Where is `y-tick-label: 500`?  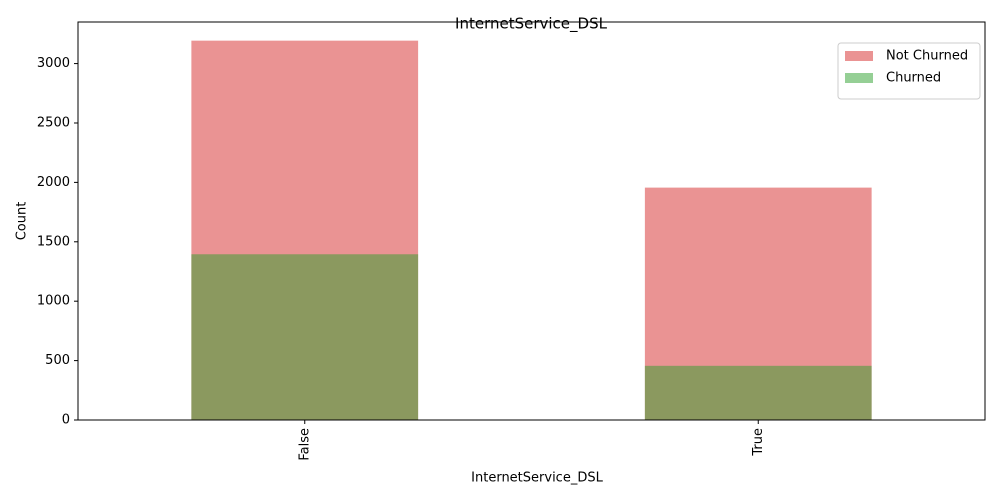
y-tick-label: 500 is located at coordinates (57, 360).